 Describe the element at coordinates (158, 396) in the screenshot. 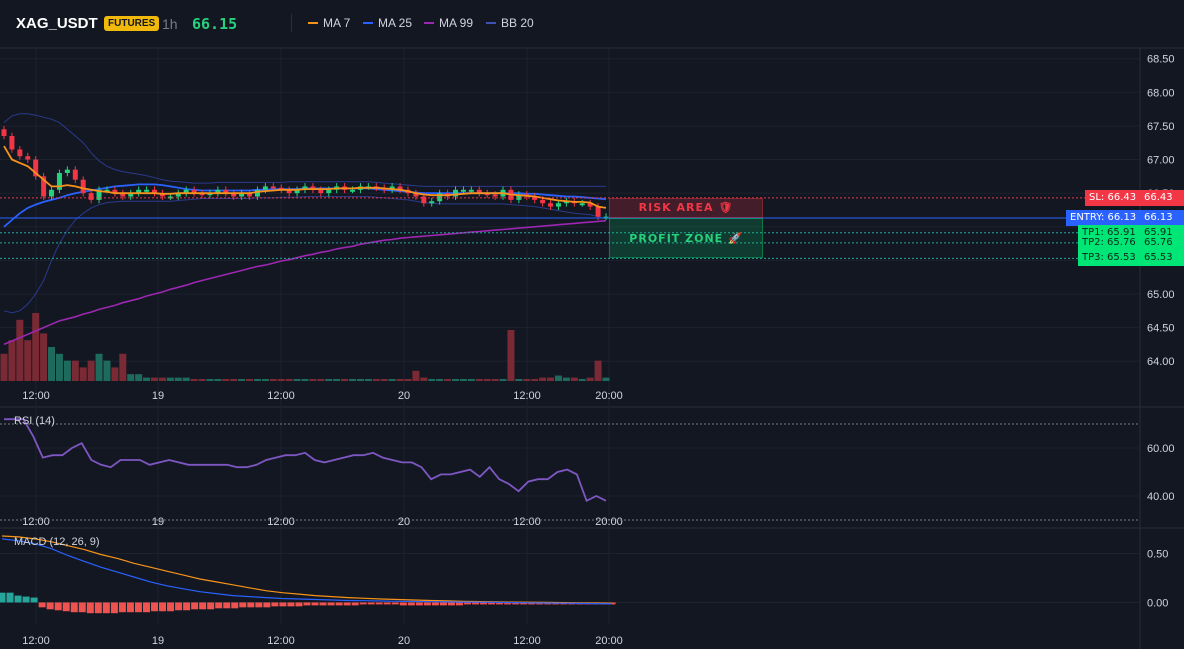

I see `time-tick-label-main: 19` at that location.